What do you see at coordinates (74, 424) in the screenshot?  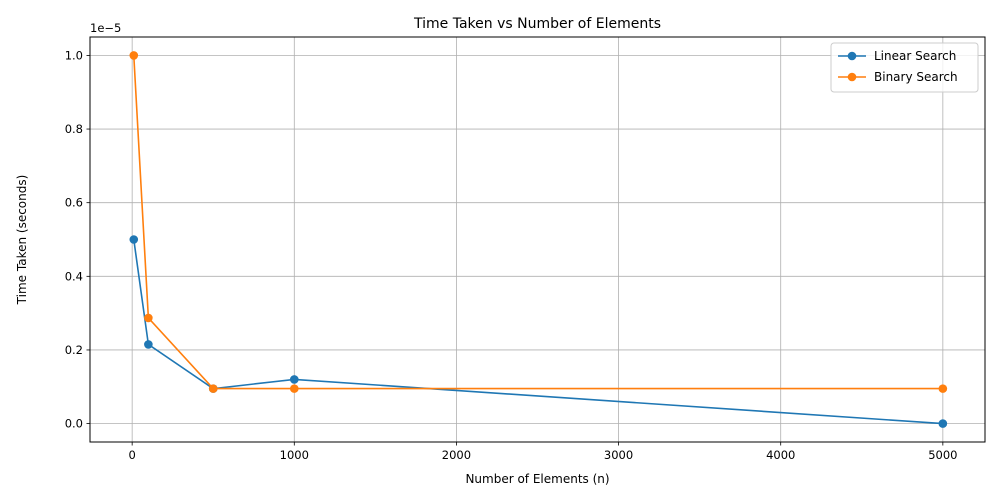 I see `y-tick-label: 0.0` at bounding box center [74, 424].